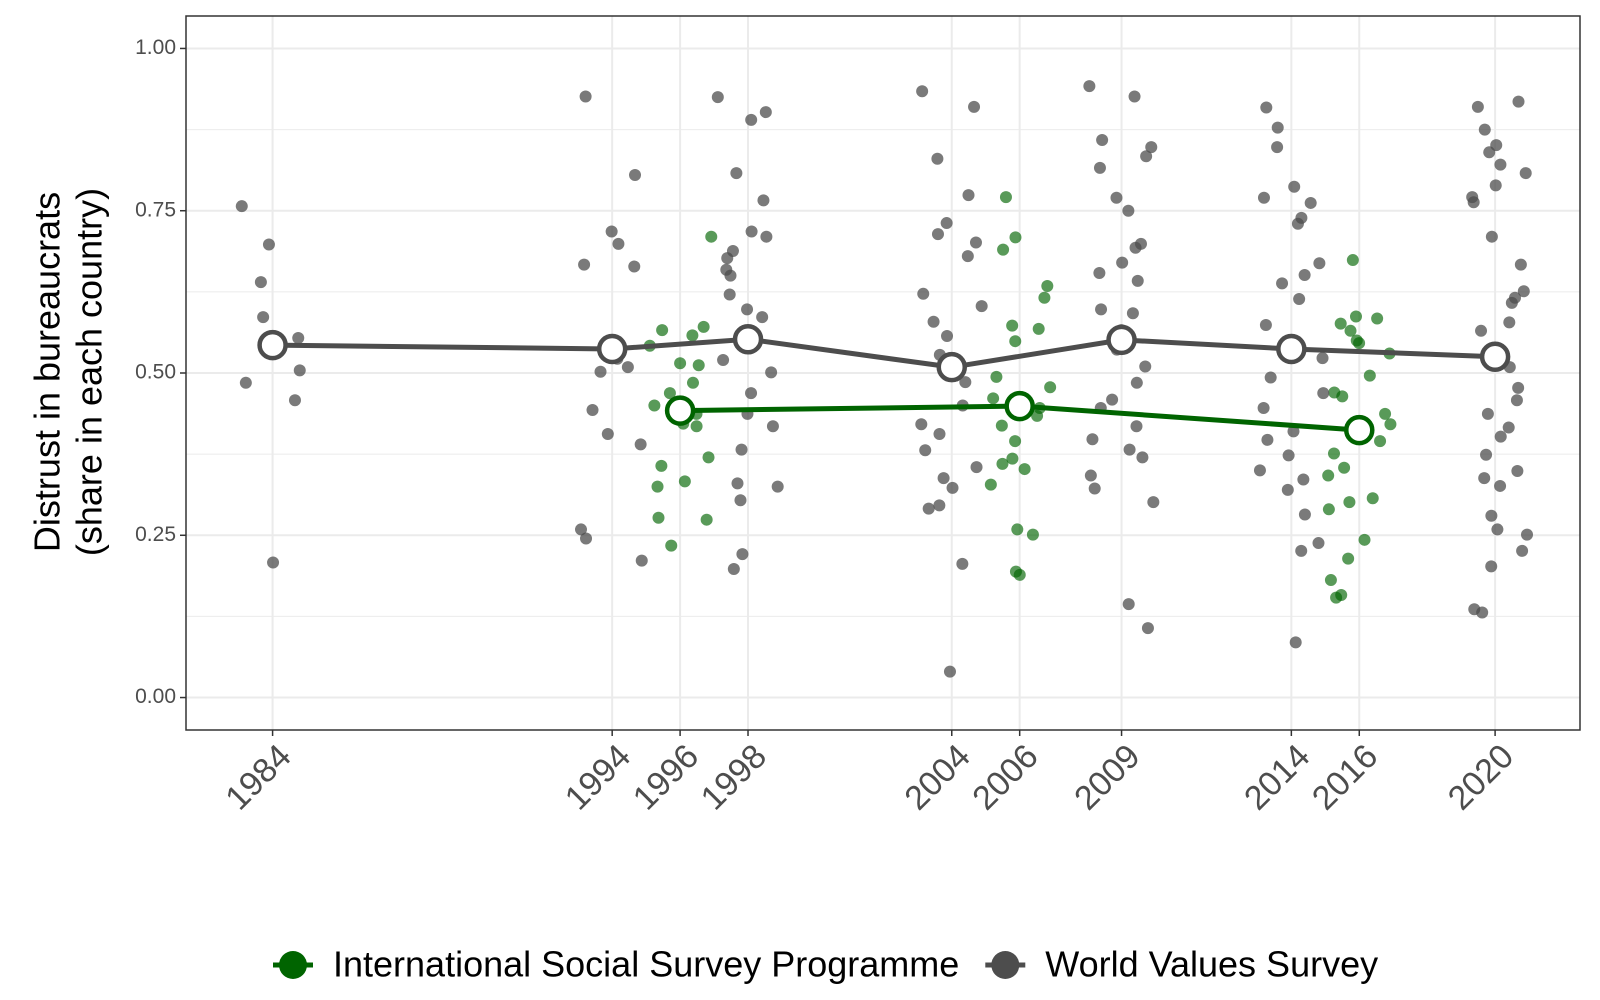 This screenshot has height=1000, width=1600. I want to click on series-lines, so click(884, 384).